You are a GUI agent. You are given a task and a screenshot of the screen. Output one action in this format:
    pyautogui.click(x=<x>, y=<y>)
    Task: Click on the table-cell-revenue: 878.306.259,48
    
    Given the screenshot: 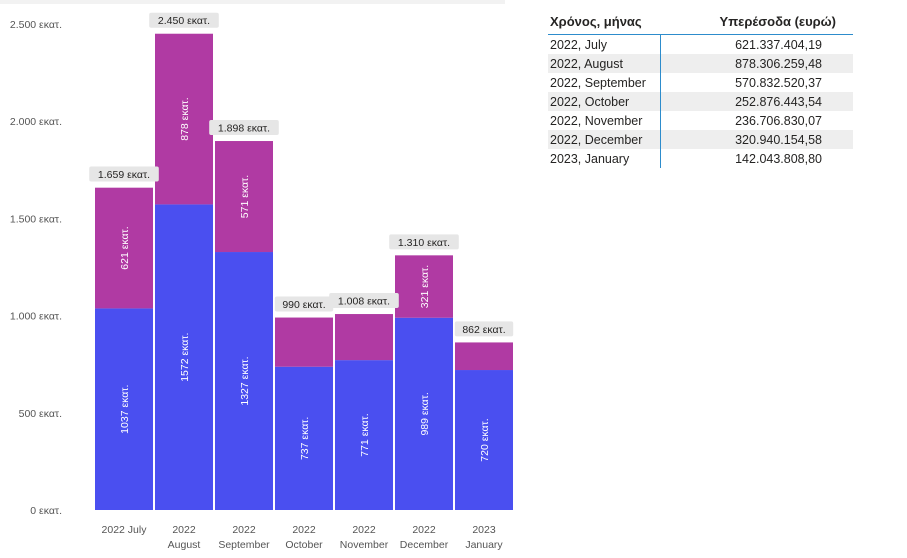 What is the action you would take?
    pyautogui.click(x=756, y=63)
    